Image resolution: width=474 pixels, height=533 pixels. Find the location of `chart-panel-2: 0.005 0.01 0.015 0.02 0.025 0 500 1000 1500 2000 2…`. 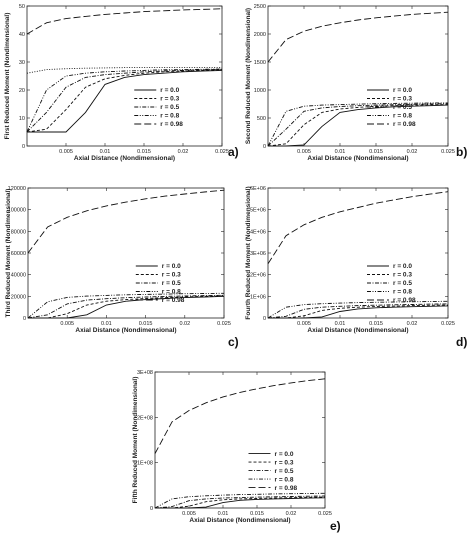

chart-panel-2: 0.005 0.01 0.015 0.02 0.025 0 500 1000 1500 2000 2… is located at coordinates (356, 83).